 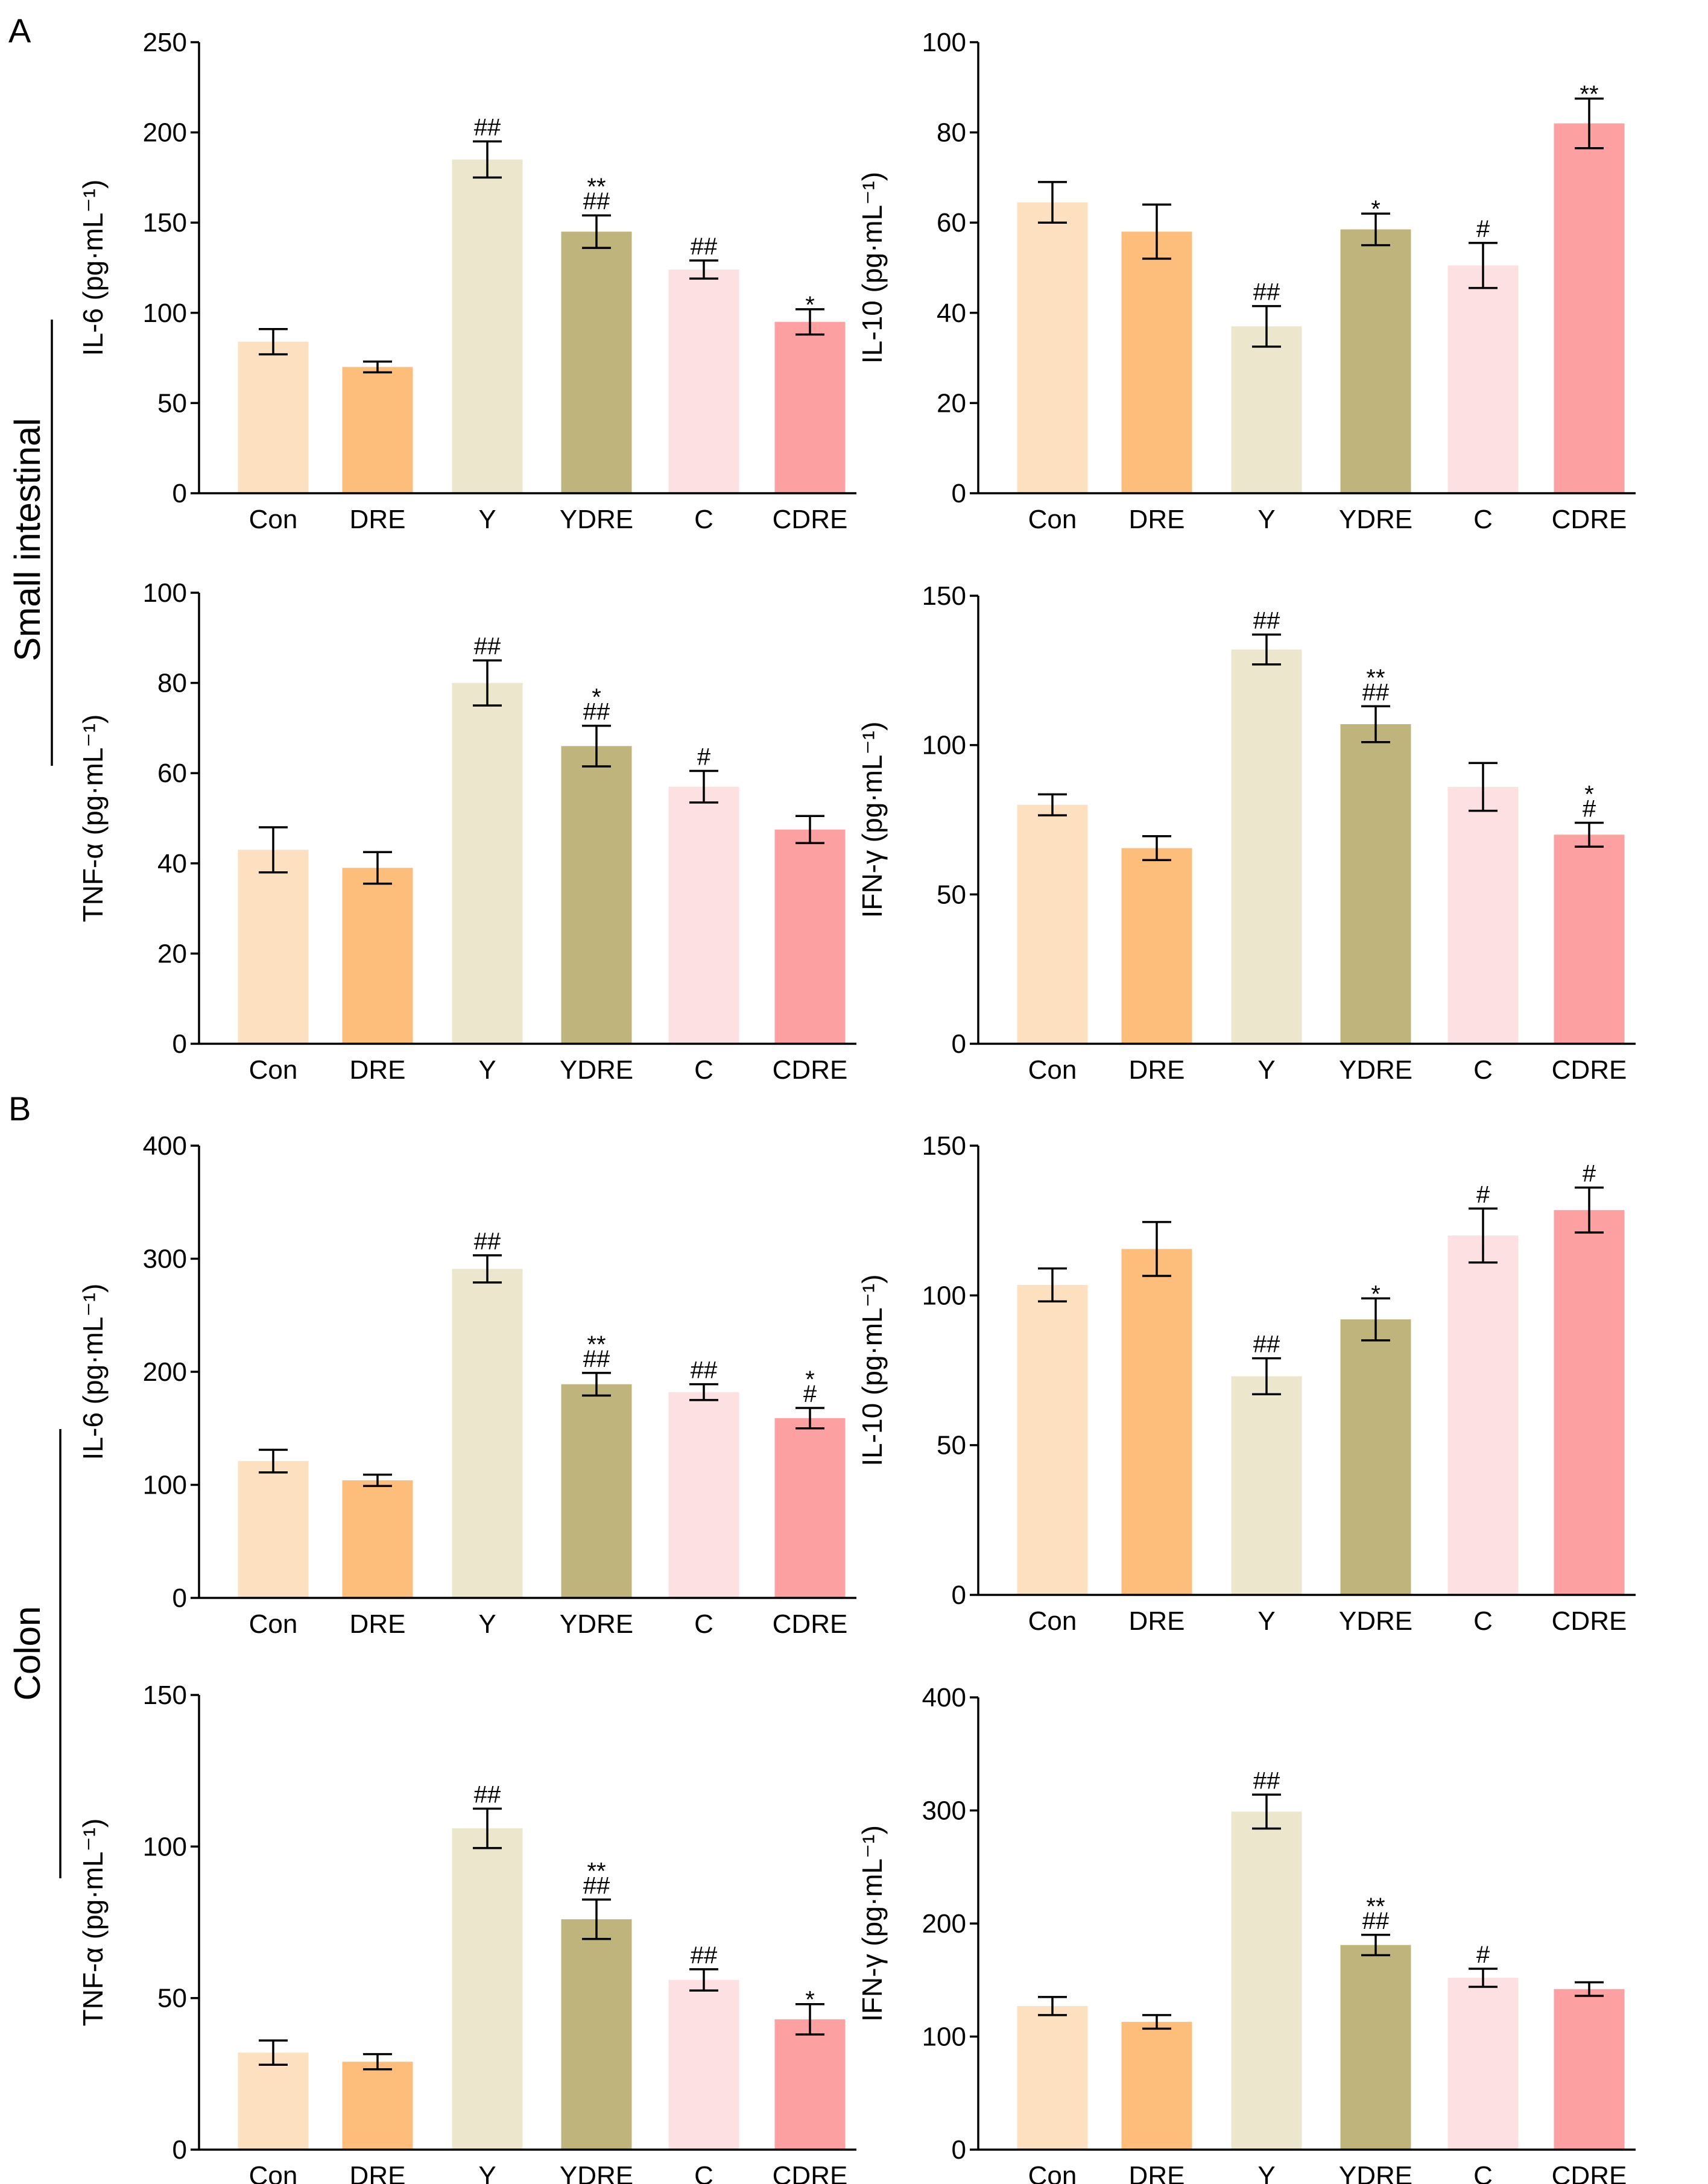 I want to click on panel-b-side-label: Colon, so click(x=34, y=1654).